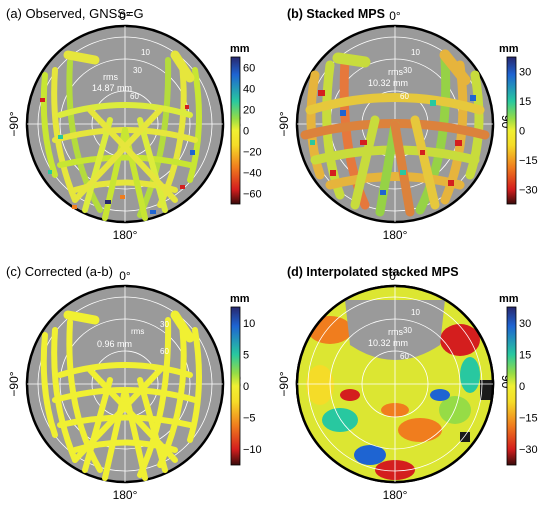 The image size is (550, 508). What do you see at coordinates (137, 331) in the screenshot?
I see `ring-label-rms: rms` at bounding box center [137, 331].